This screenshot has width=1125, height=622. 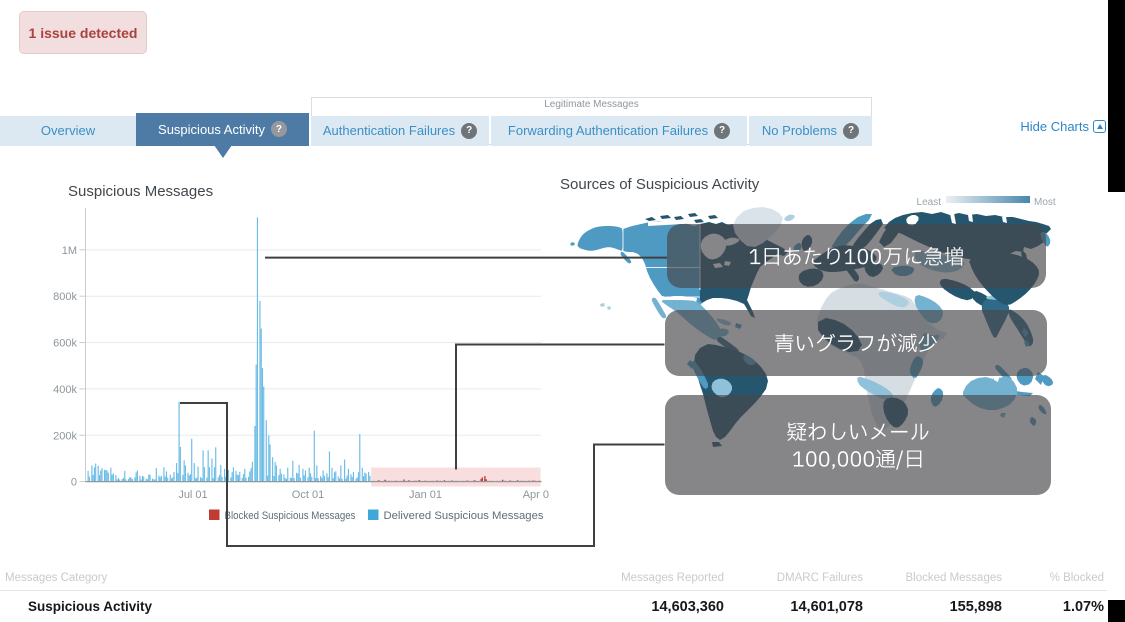 I want to click on delivered-bars-series, so click(x=229, y=349).